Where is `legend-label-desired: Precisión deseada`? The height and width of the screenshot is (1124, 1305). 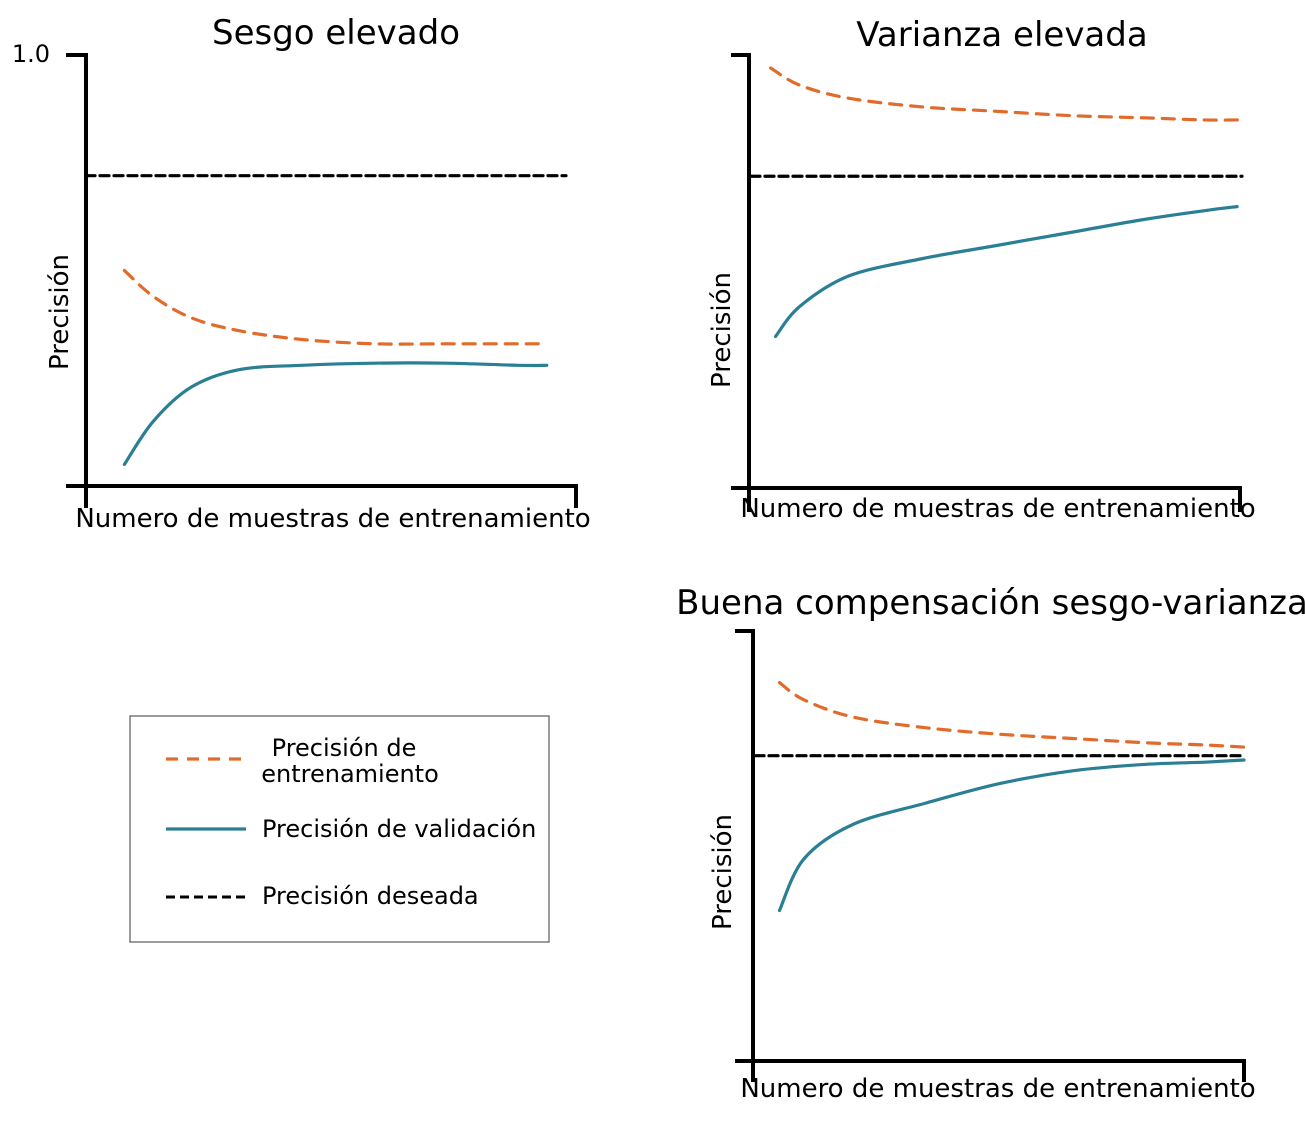 legend-label-desired: Precisión deseada is located at coordinates (370, 896).